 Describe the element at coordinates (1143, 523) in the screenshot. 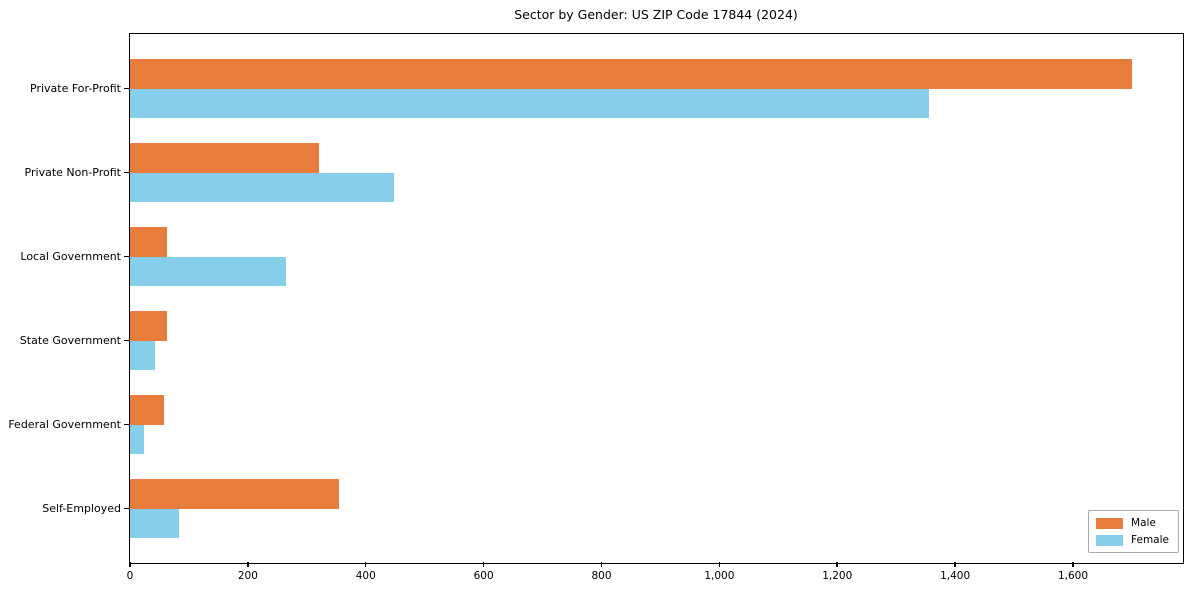

I see `legend-label-male: Male` at that location.